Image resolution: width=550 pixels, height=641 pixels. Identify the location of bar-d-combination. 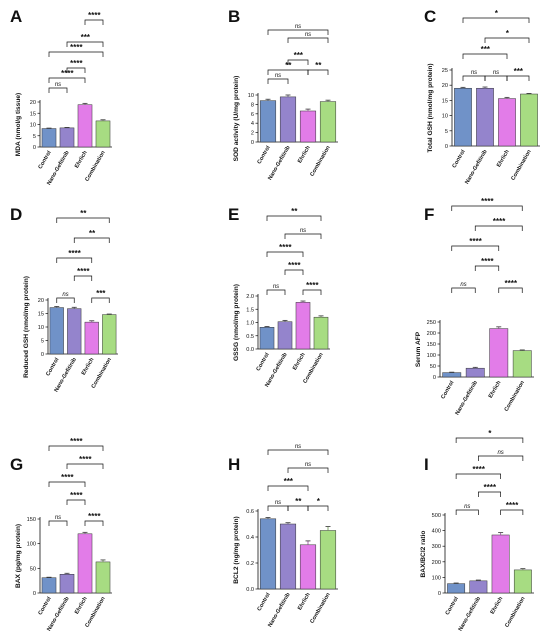
(109, 334).